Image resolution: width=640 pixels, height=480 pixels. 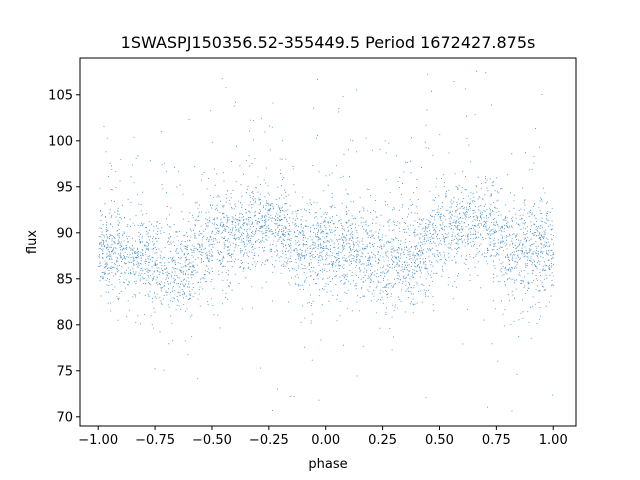 What do you see at coordinates (64, 371) in the screenshot?
I see `y-tick-label: 75` at bounding box center [64, 371].